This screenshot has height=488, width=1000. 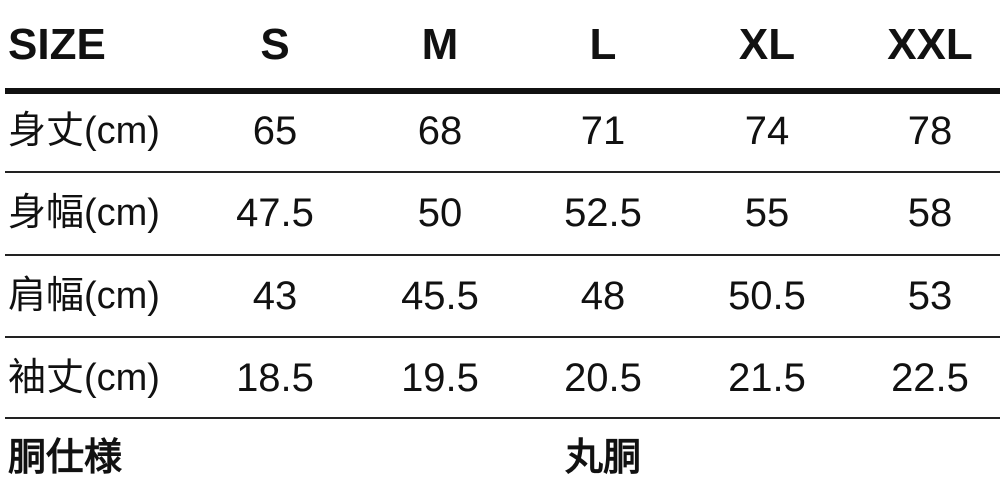 What do you see at coordinates (930, 44) in the screenshot?
I see `size-xxl: XXL` at bounding box center [930, 44].